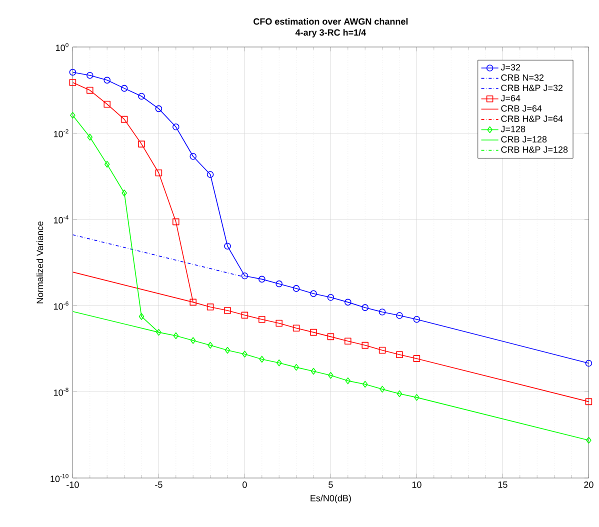 The width and height of the screenshot is (599, 527). What do you see at coordinates (61, 392) in the screenshot?
I see `y-tick-label: 10$^{-8}$` at bounding box center [61, 392].